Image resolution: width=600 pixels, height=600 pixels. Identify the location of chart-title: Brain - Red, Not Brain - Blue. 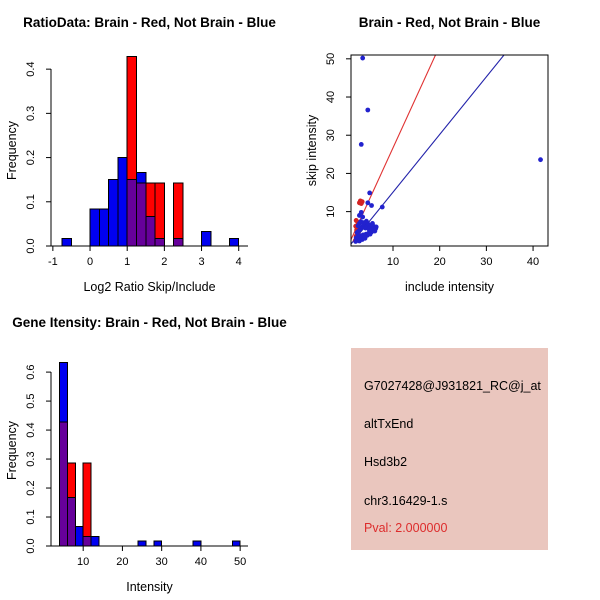
(450, 22).